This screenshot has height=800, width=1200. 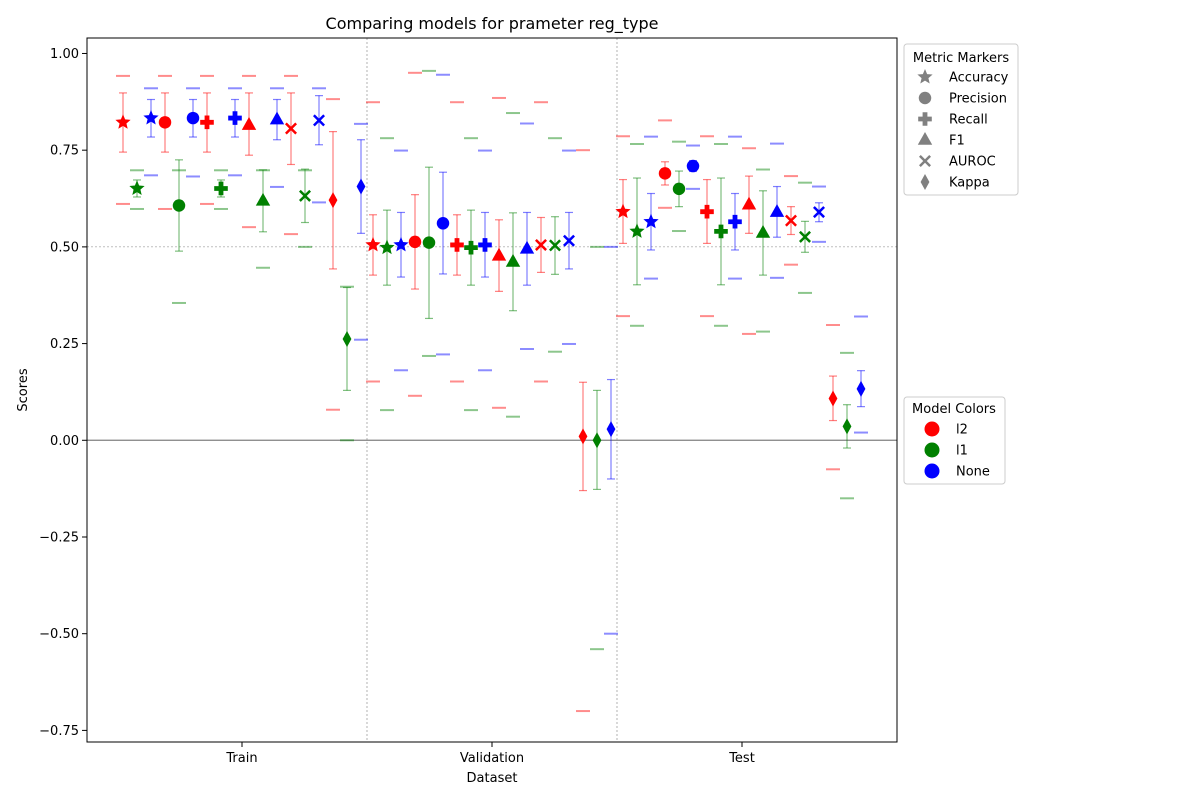 I want to click on y-tick-label: −0.75, so click(x=59, y=731).